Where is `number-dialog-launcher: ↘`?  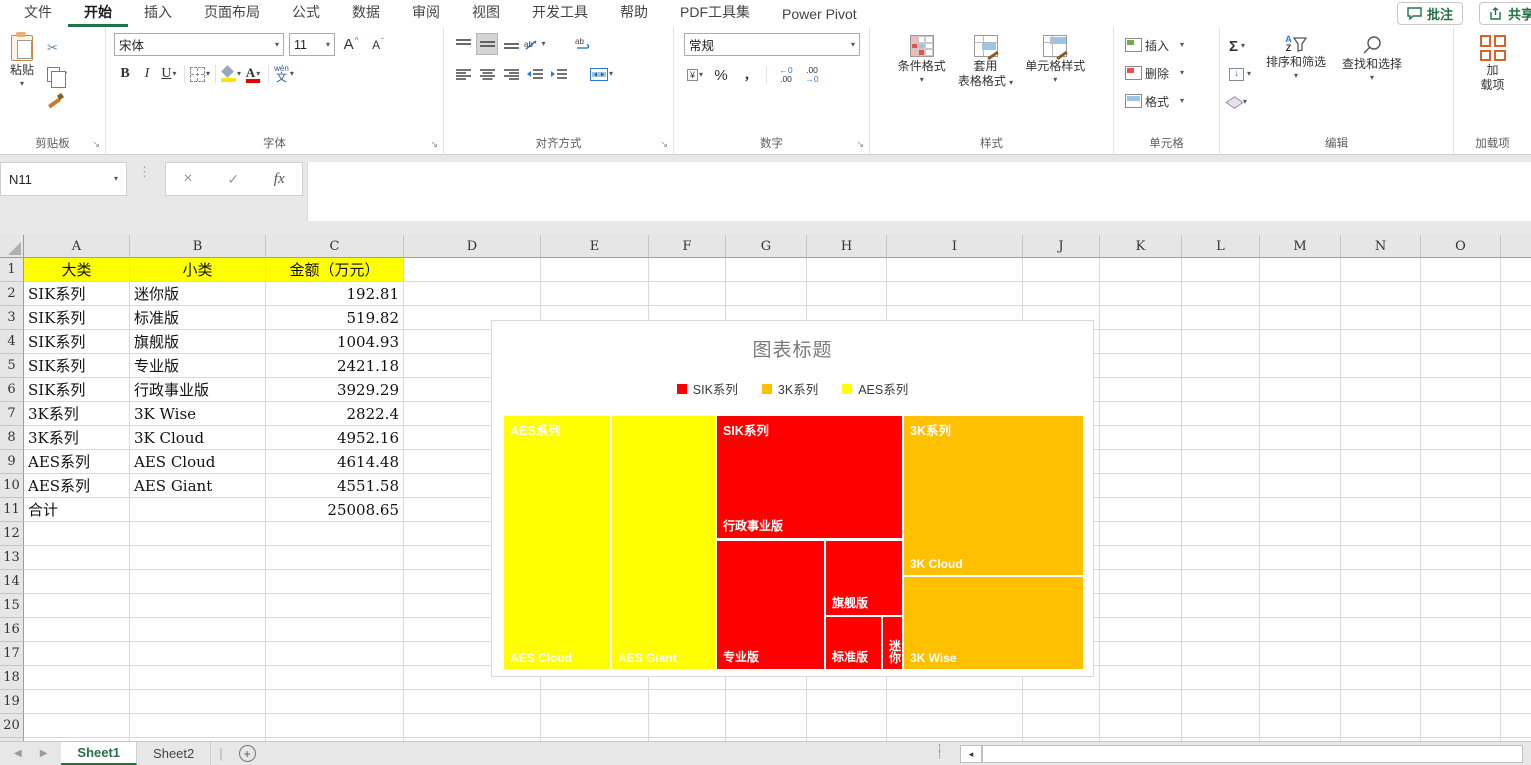
number-dialog-launcher: ↘ is located at coordinates (860, 144).